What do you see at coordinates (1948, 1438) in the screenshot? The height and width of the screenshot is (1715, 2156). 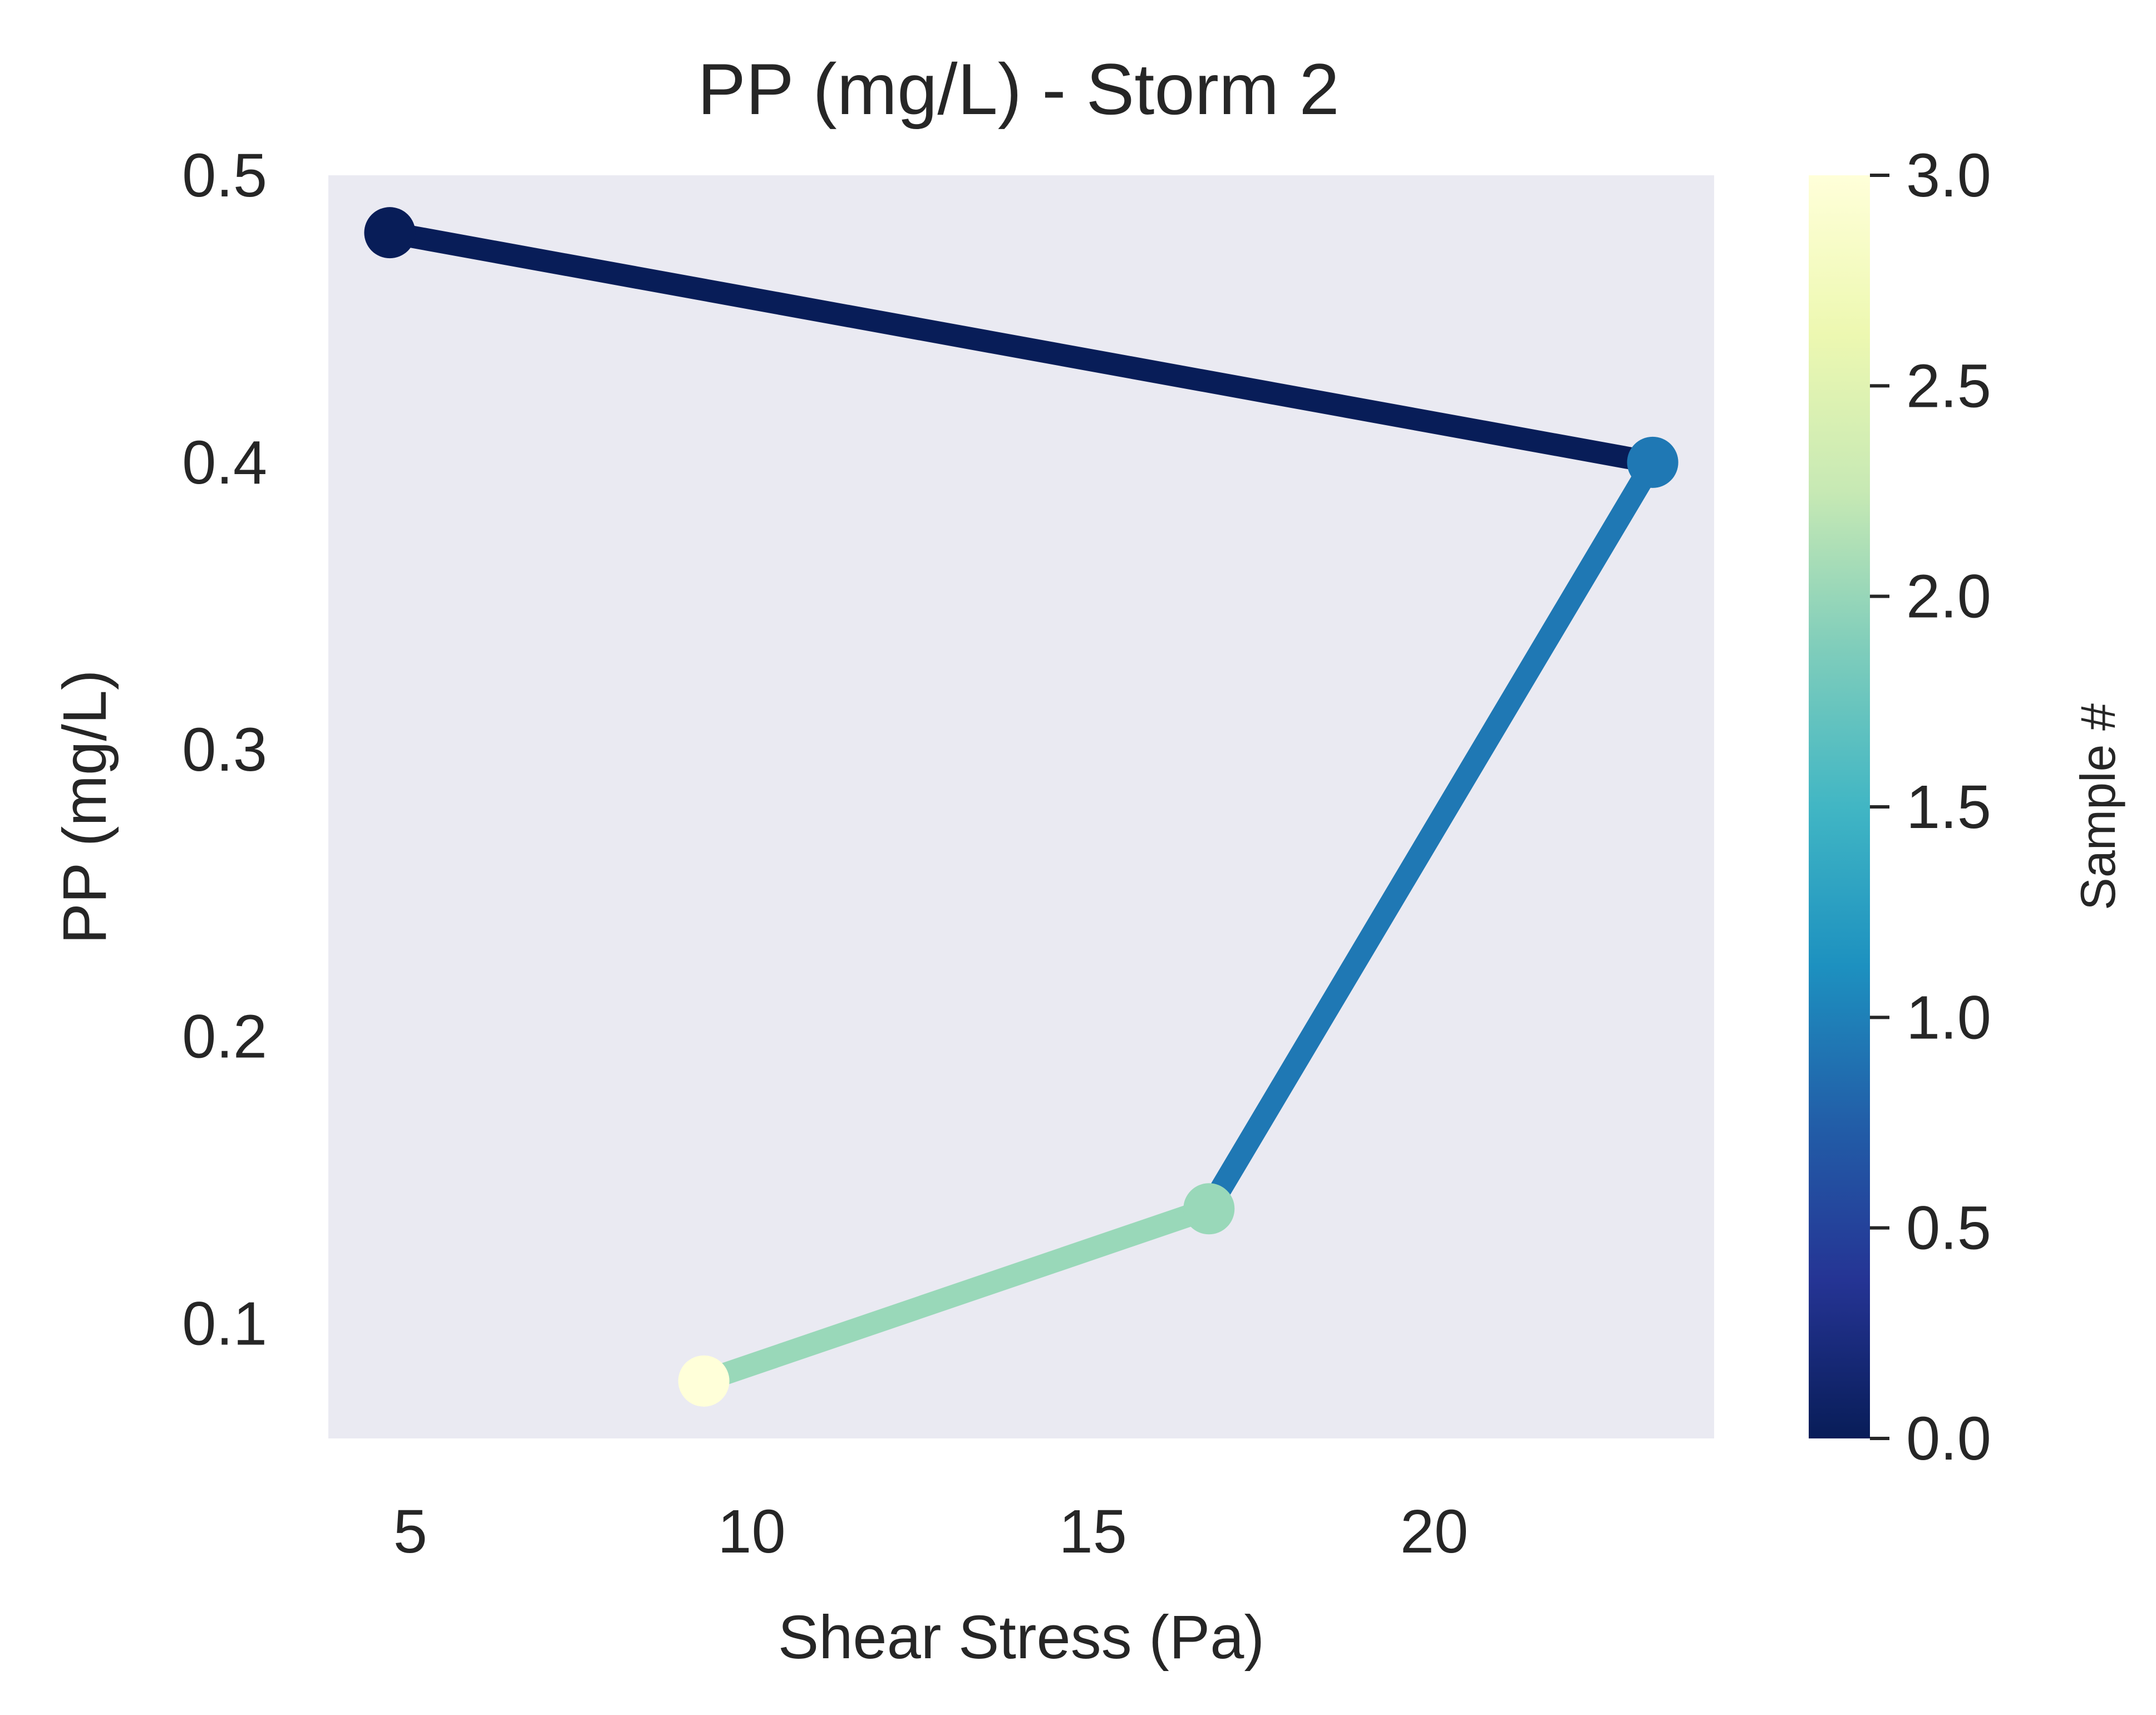 I see `colorbar-tick-label: 0.0` at bounding box center [1948, 1438].